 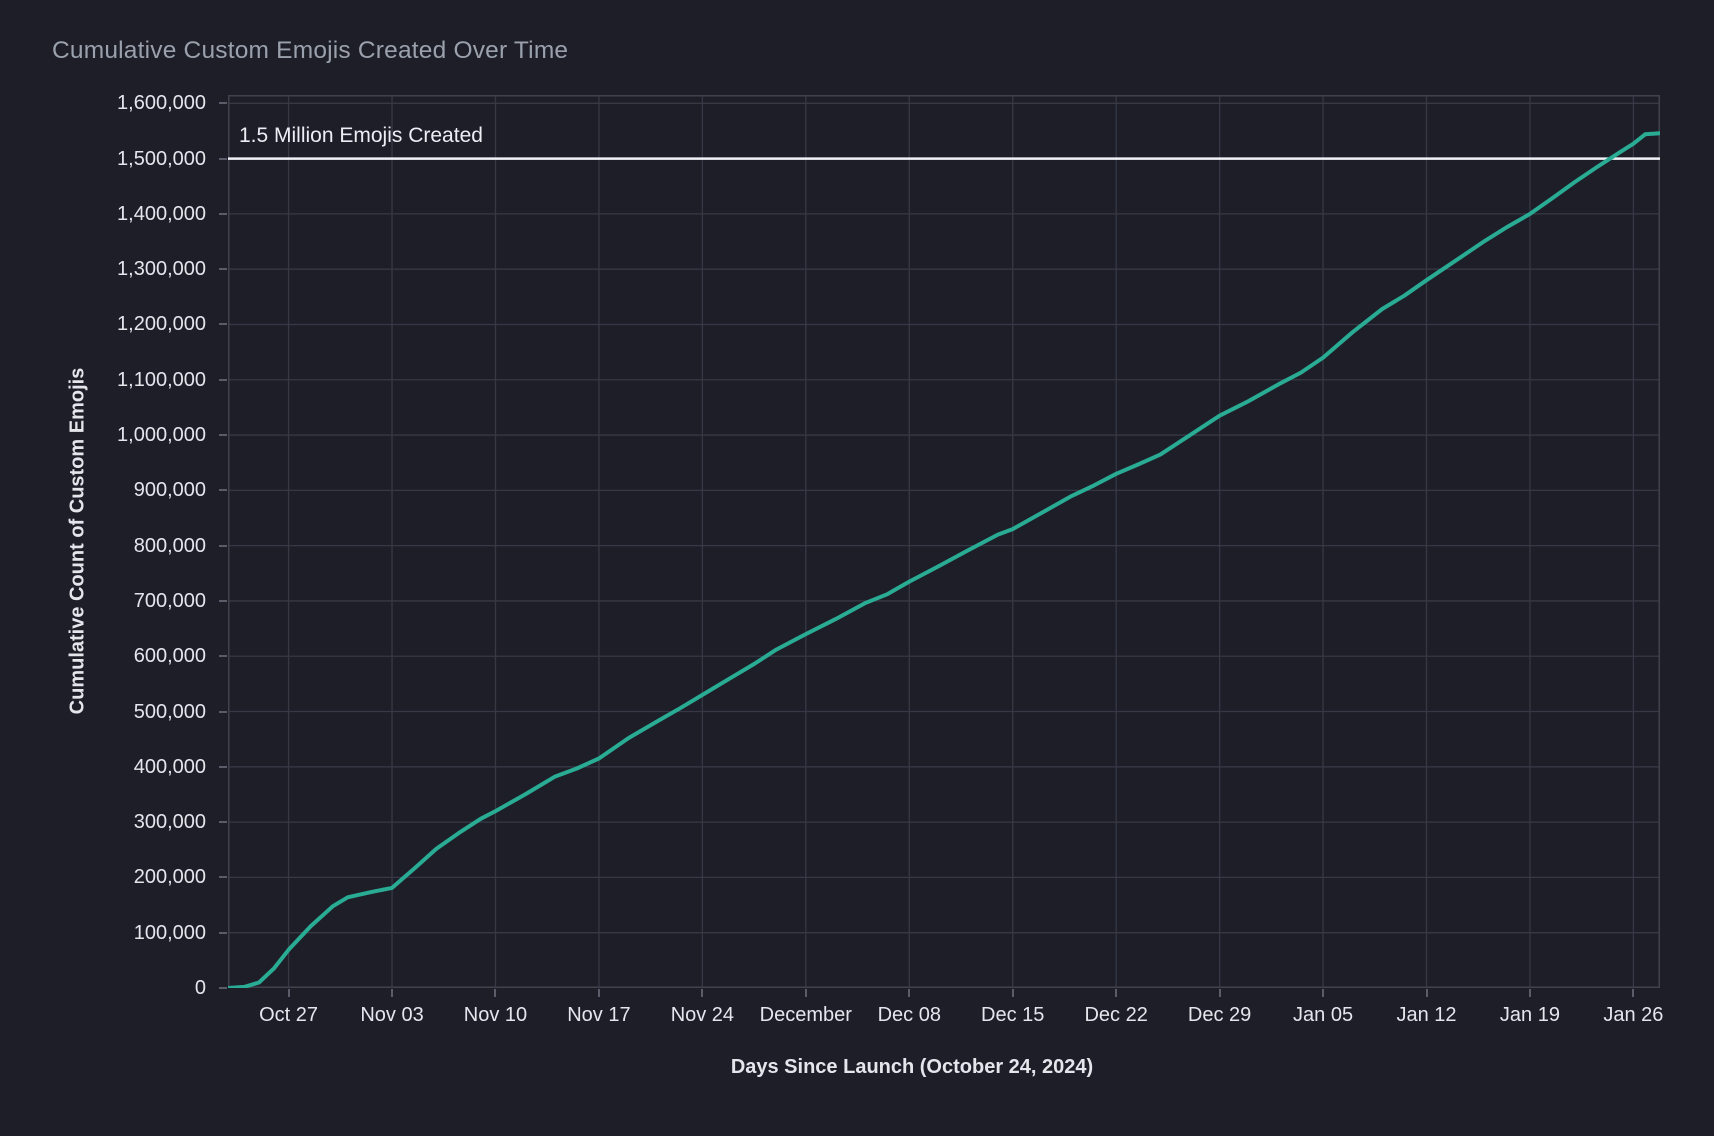 What do you see at coordinates (909, 1015) in the screenshot?
I see `x-tick-label: Dec 08` at bounding box center [909, 1015].